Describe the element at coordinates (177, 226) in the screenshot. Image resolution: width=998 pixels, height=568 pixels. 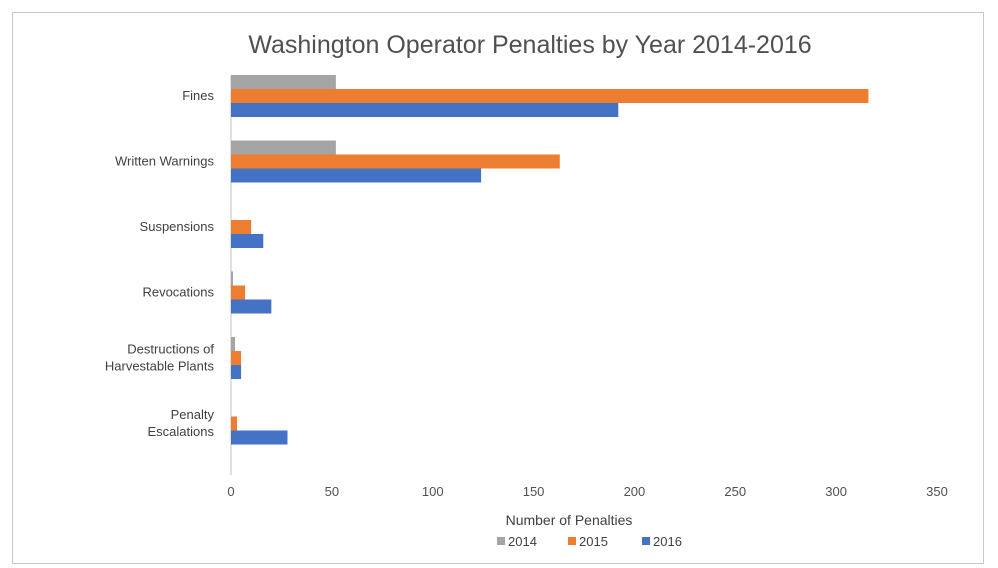
I see `category-label-2-0: Suspensions` at that location.